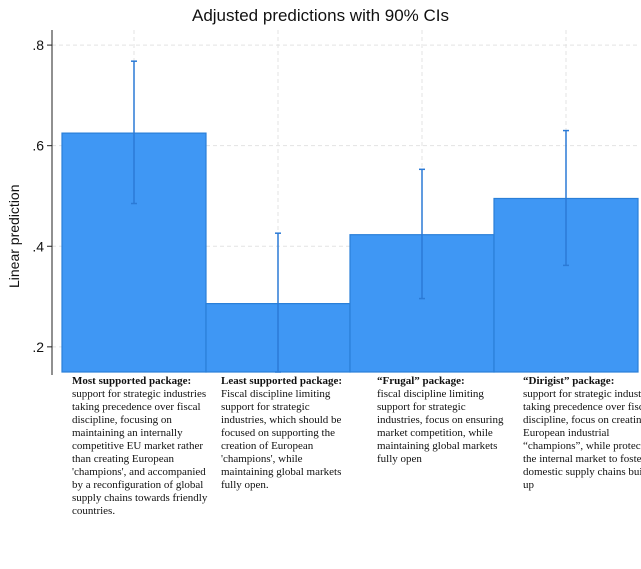 This screenshot has width=641, height=569. I want to click on y-tick-label-1: .4, so click(38, 246).